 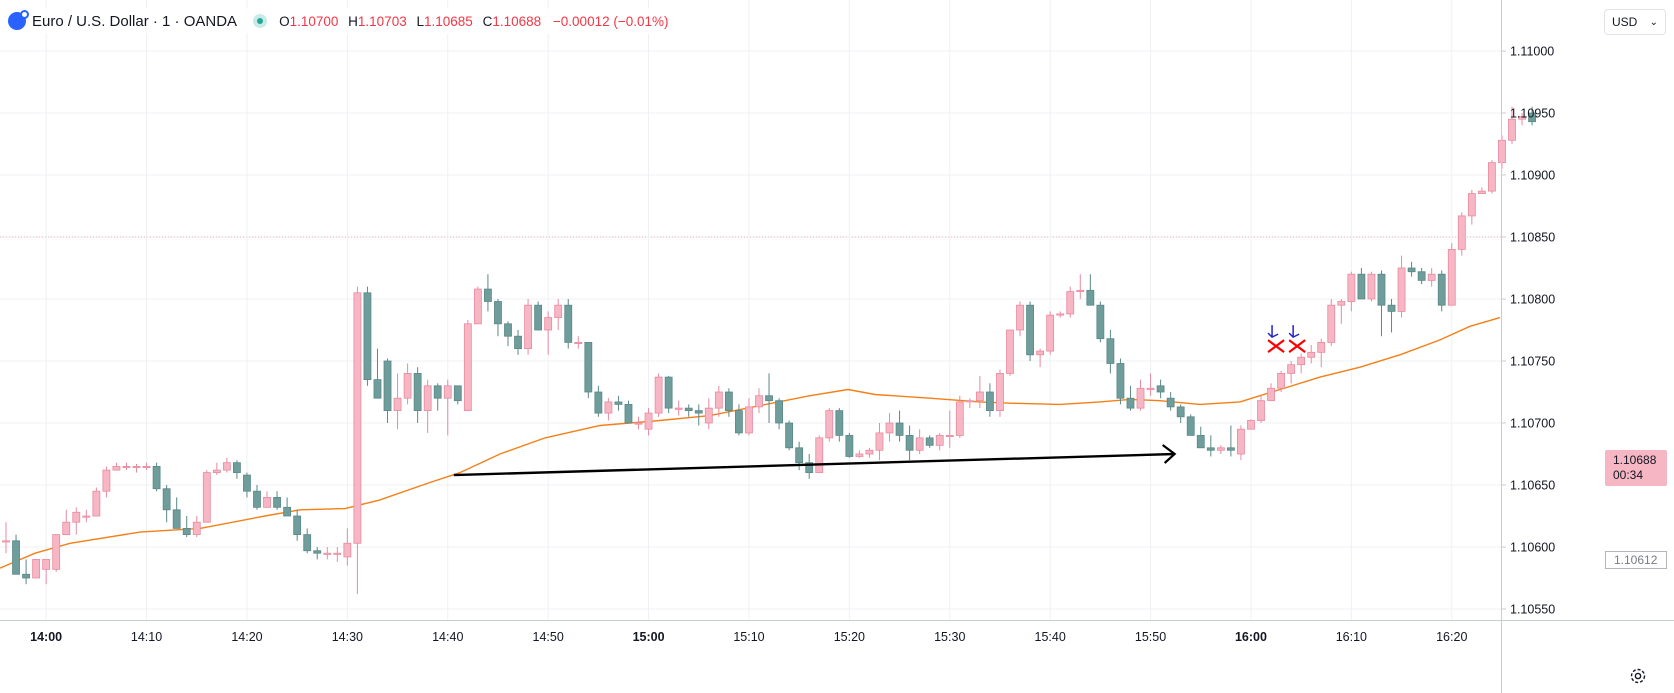 I want to click on symbol-title: Euro / U.S. Dollar · 1 · OANDA, so click(x=135, y=21).